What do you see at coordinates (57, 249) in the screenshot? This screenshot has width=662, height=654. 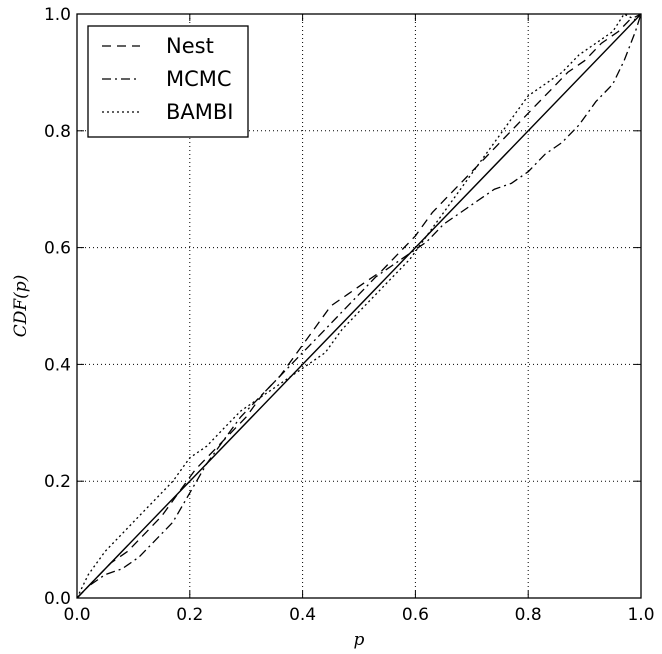 I see `y-tick-label: 0.6` at bounding box center [57, 249].